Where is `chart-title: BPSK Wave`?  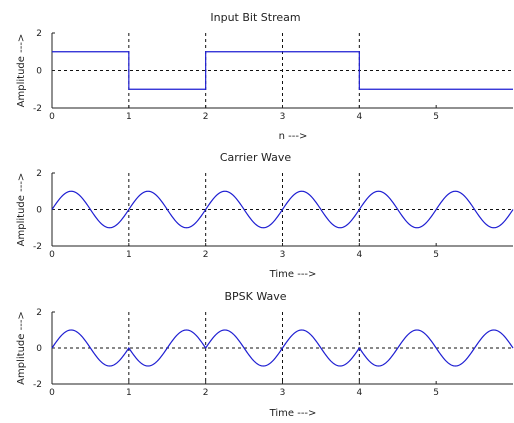
chart-title: BPSK Wave is located at coordinates (255, 296).